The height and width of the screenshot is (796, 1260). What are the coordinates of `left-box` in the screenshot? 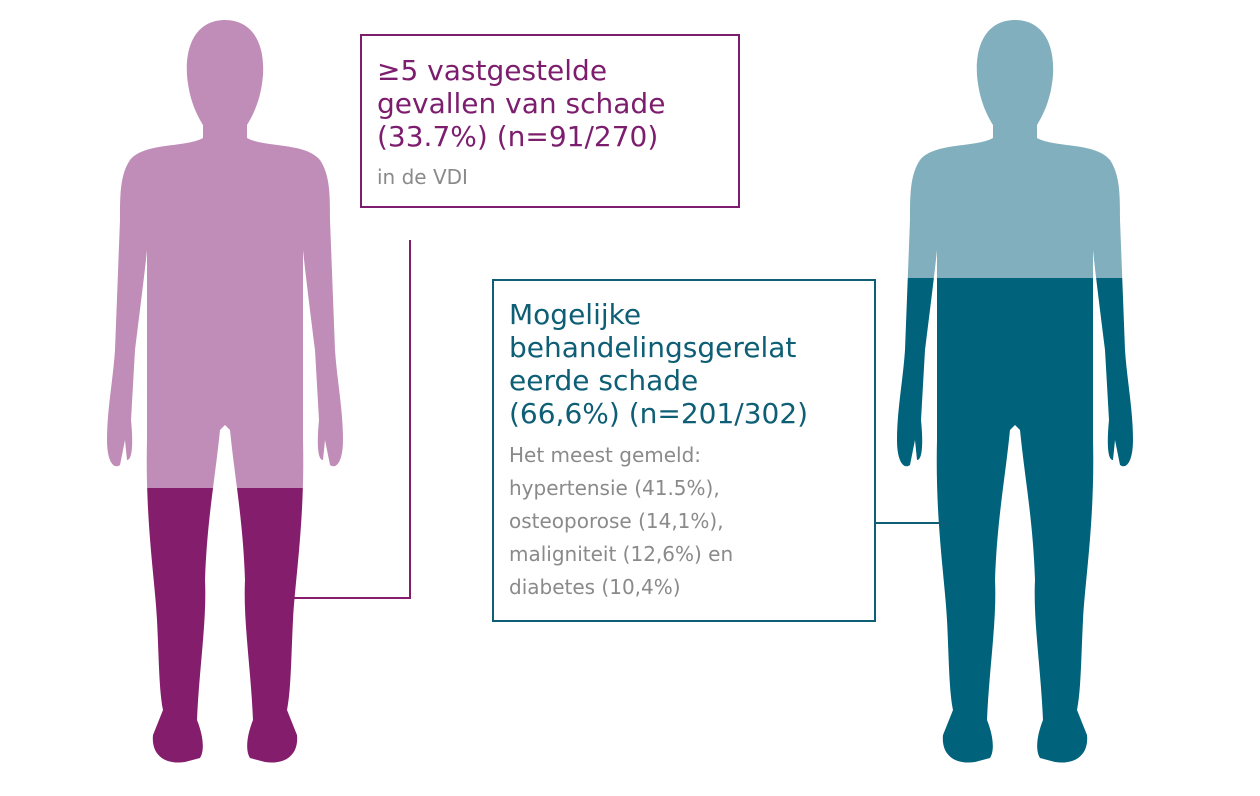 It's located at (550, 121).